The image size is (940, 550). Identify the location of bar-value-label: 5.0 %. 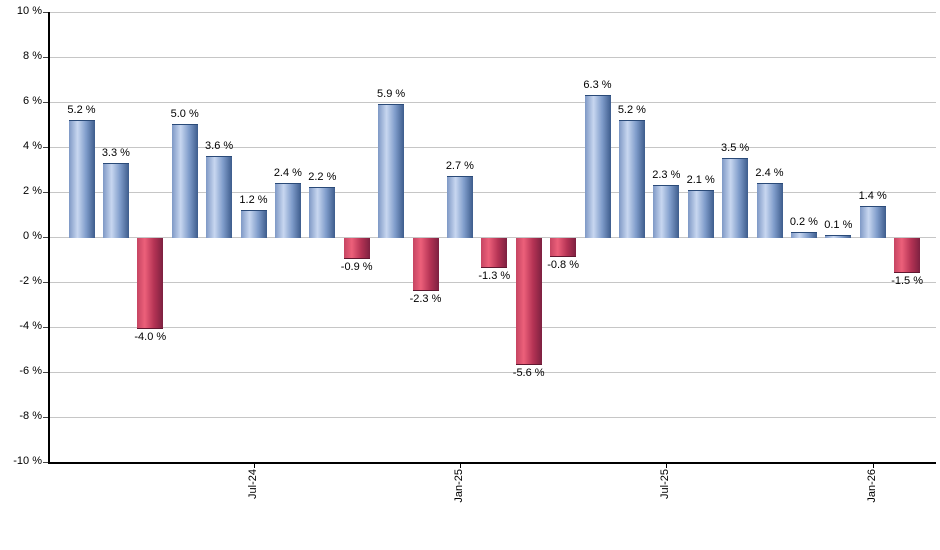
(184, 114).